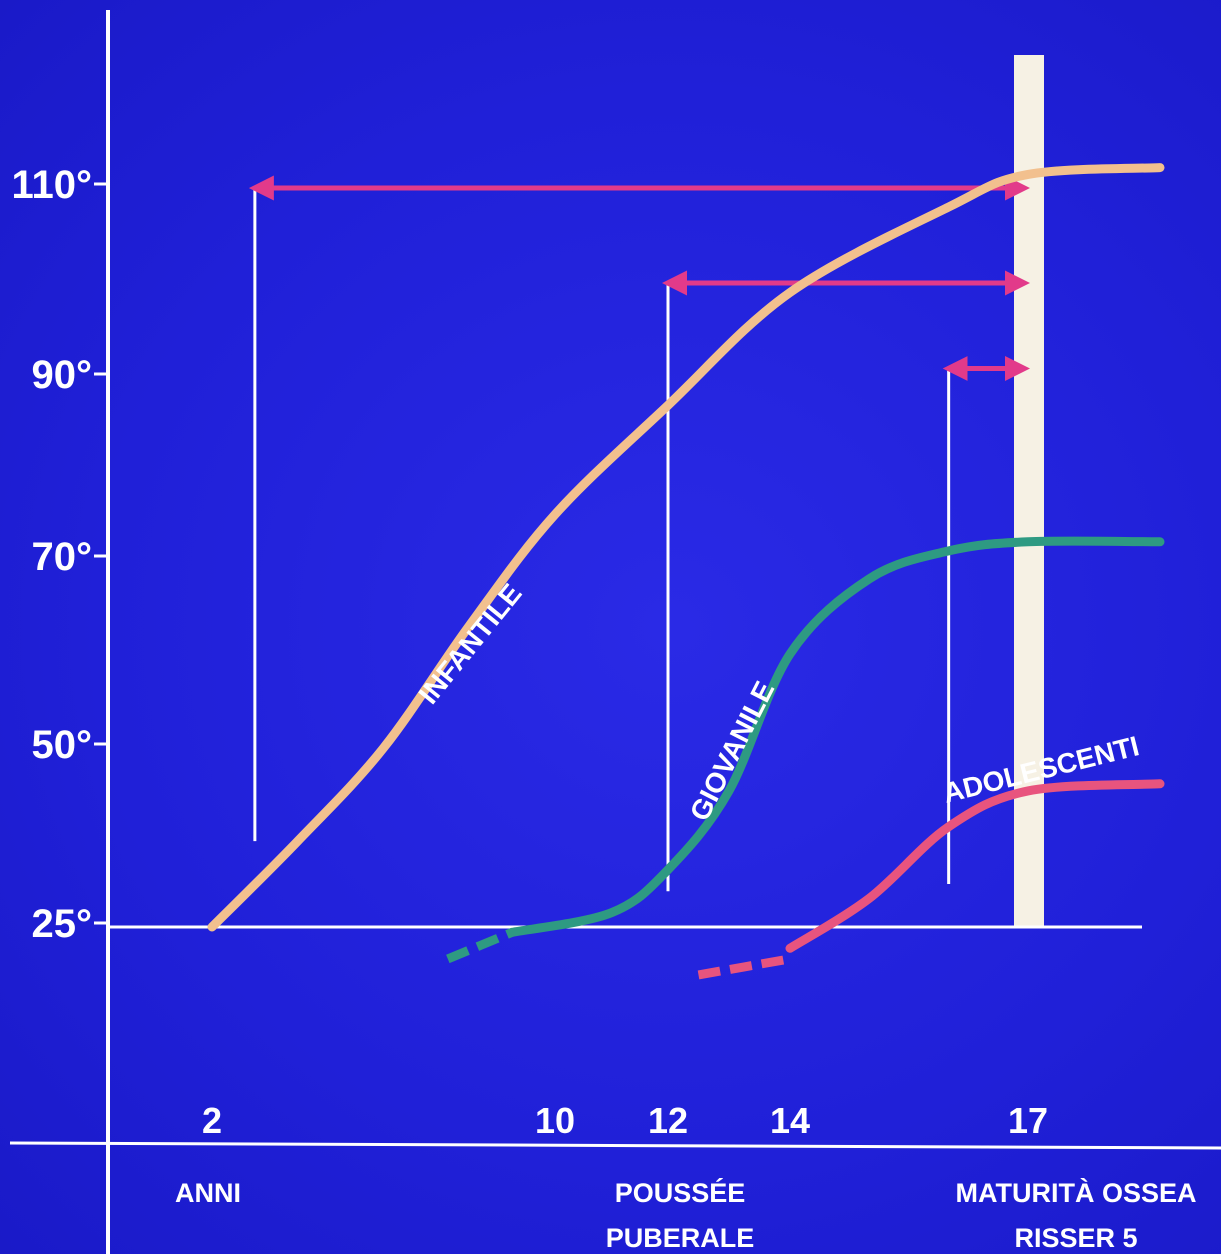 The height and width of the screenshot is (1254, 1221). What do you see at coordinates (790, 1120) in the screenshot?
I see `x-tick-label: 14` at bounding box center [790, 1120].